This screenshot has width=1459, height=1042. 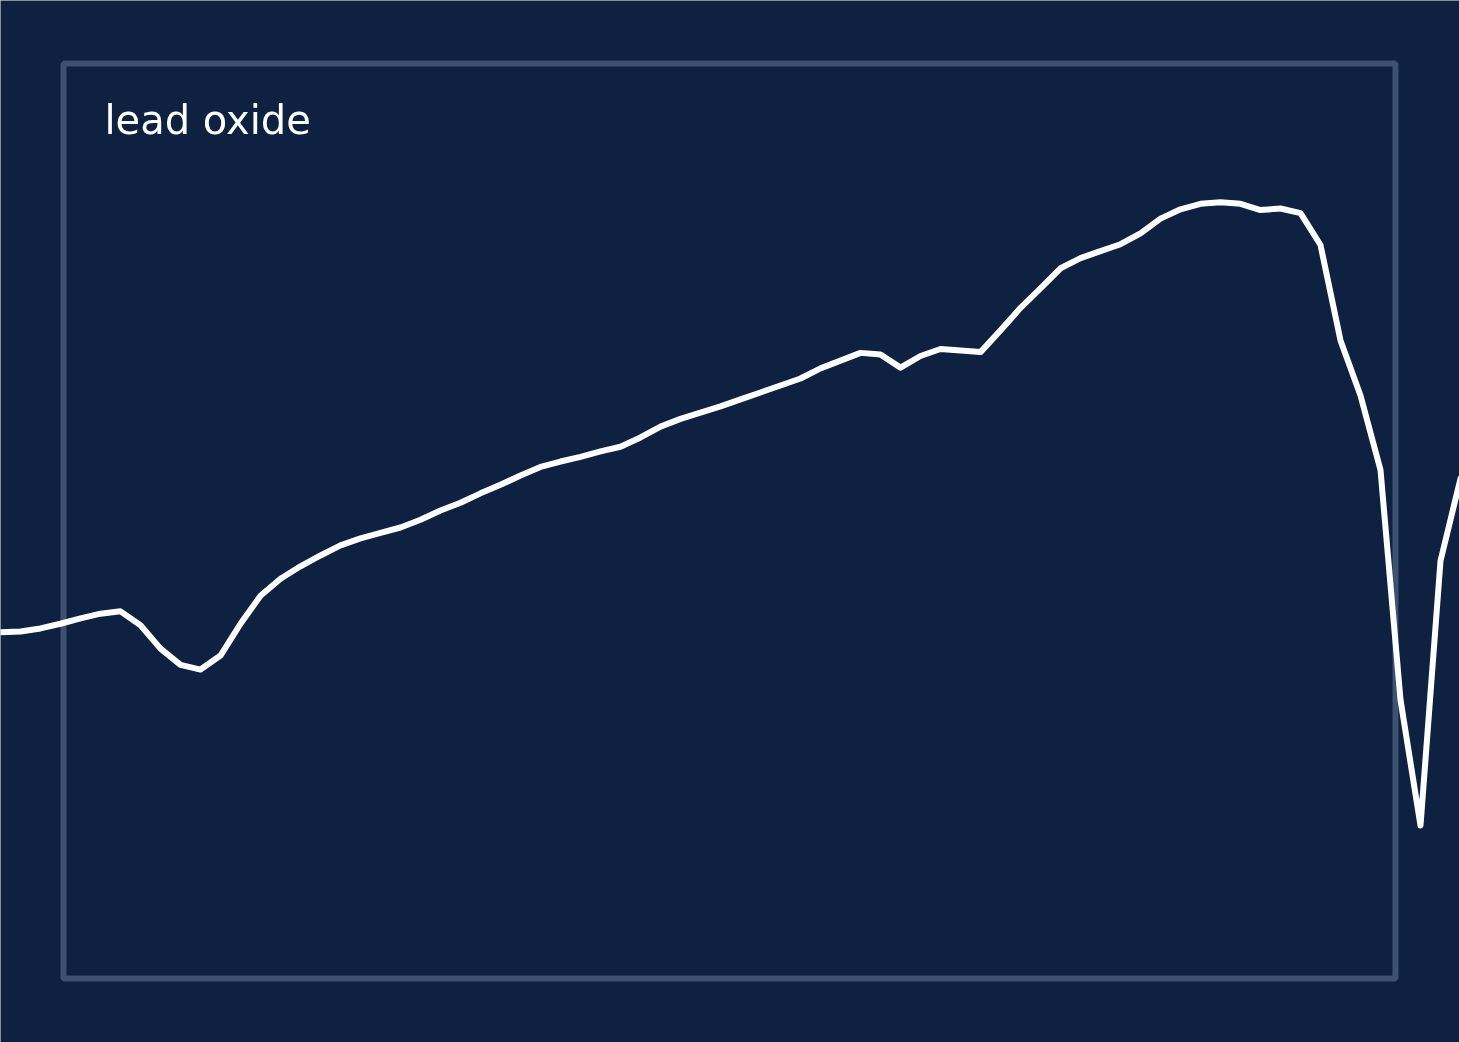 What do you see at coordinates (207, 119) in the screenshot?
I see `chart-title: lead oxide` at bounding box center [207, 119].